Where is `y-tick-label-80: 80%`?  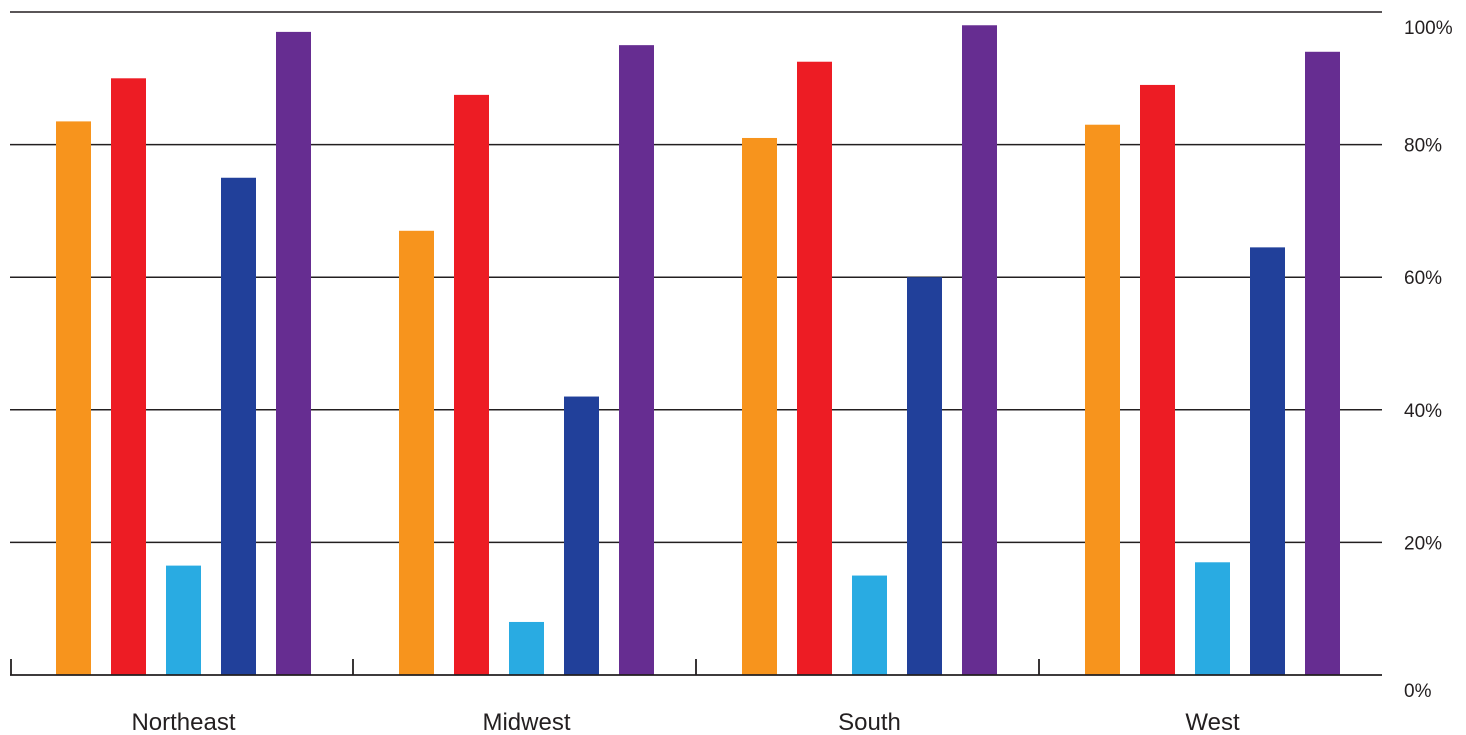
y-tick-label-80: 80% is located at coordinates (1423, 146).